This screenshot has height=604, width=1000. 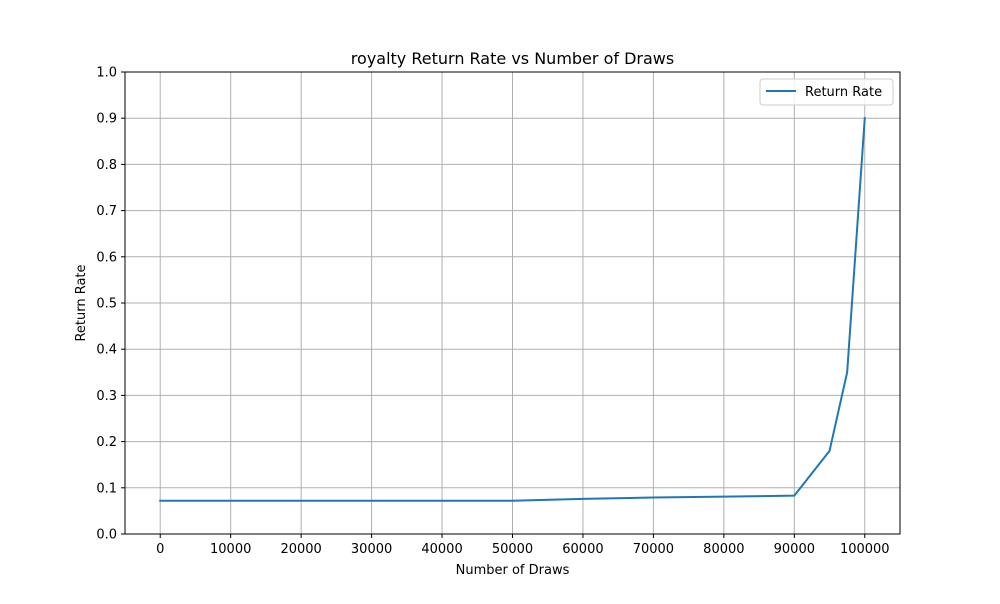 What do you see at coordinates (582, 549) in the screenshot?
I see `x-tick-label: 60000` at bounding box center [582, 549].